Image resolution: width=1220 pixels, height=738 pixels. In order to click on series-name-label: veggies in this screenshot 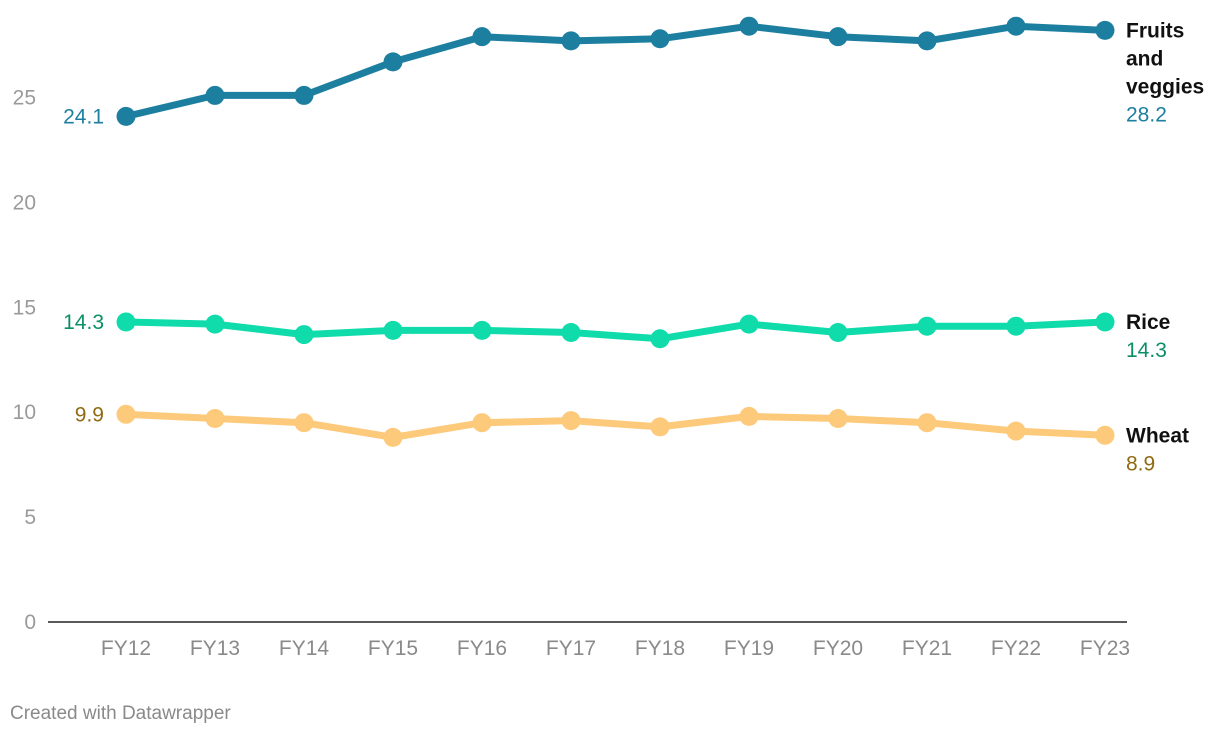, I will do `click(1165, 86)`.